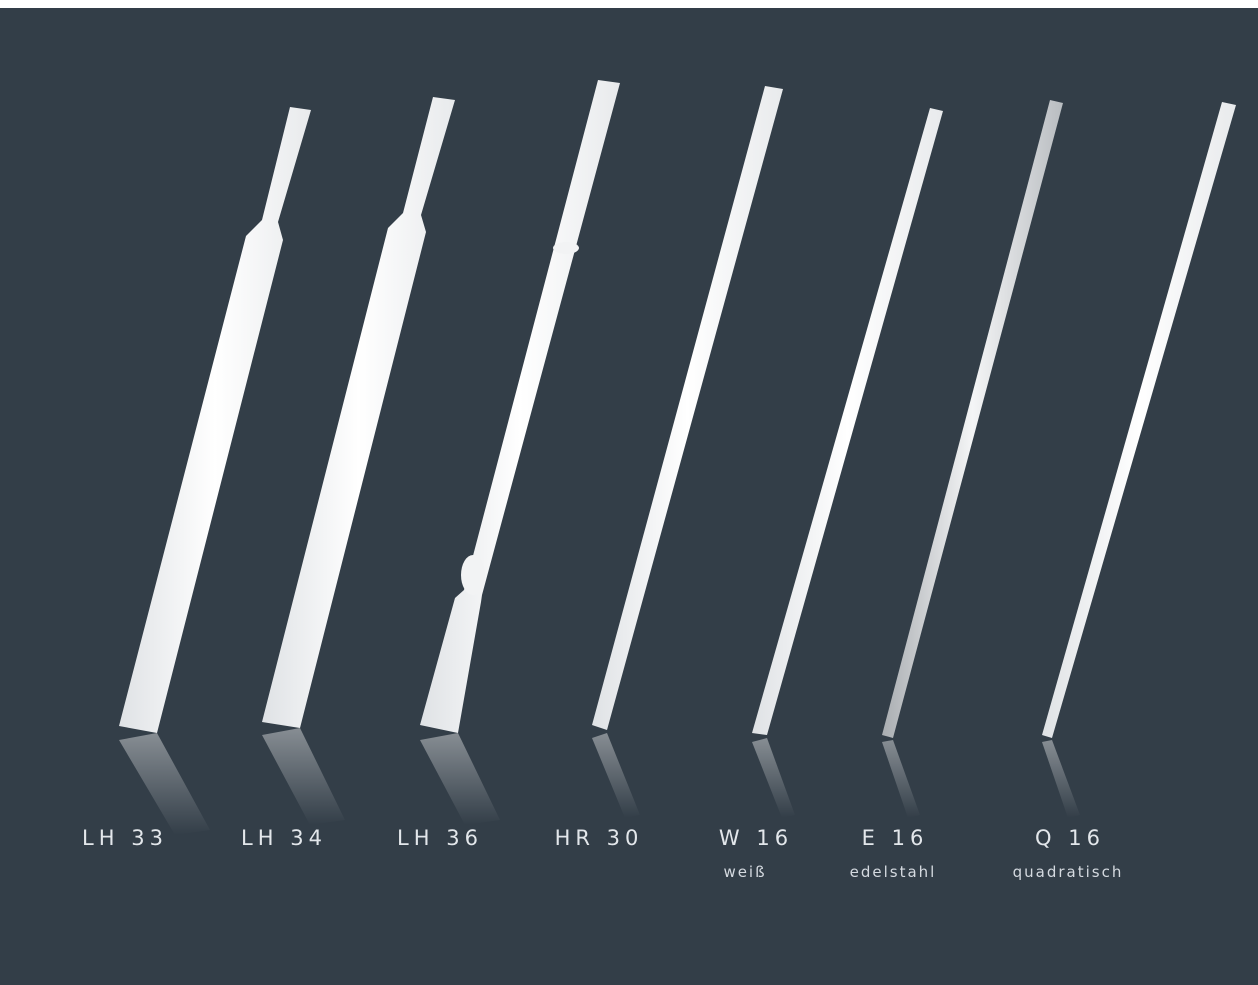 This screenshot has width=1258, height=985. Describe the element at coordinates (972, 419) in the screenshot. I see `spindle-e16` at that location.